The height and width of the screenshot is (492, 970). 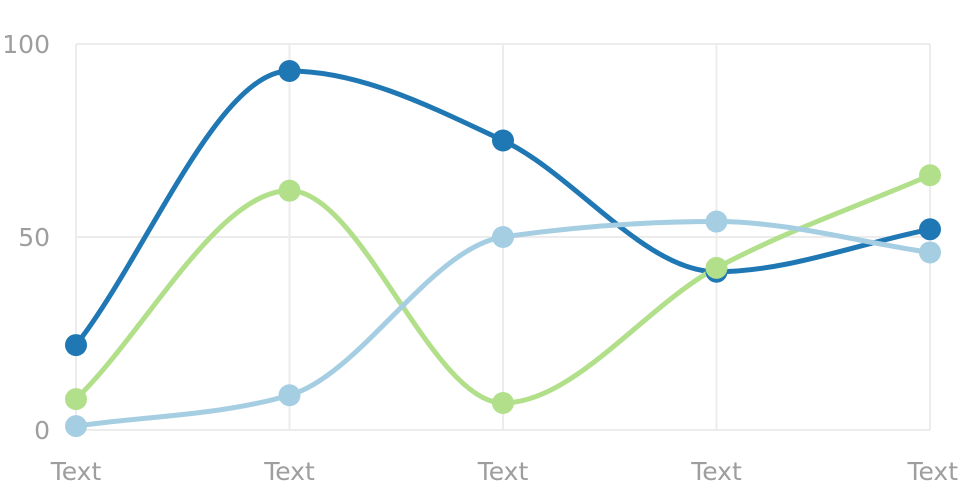 I want to click on x-axis-tick-labels: Text Text Text Text Text, so click(x=504, y=471).